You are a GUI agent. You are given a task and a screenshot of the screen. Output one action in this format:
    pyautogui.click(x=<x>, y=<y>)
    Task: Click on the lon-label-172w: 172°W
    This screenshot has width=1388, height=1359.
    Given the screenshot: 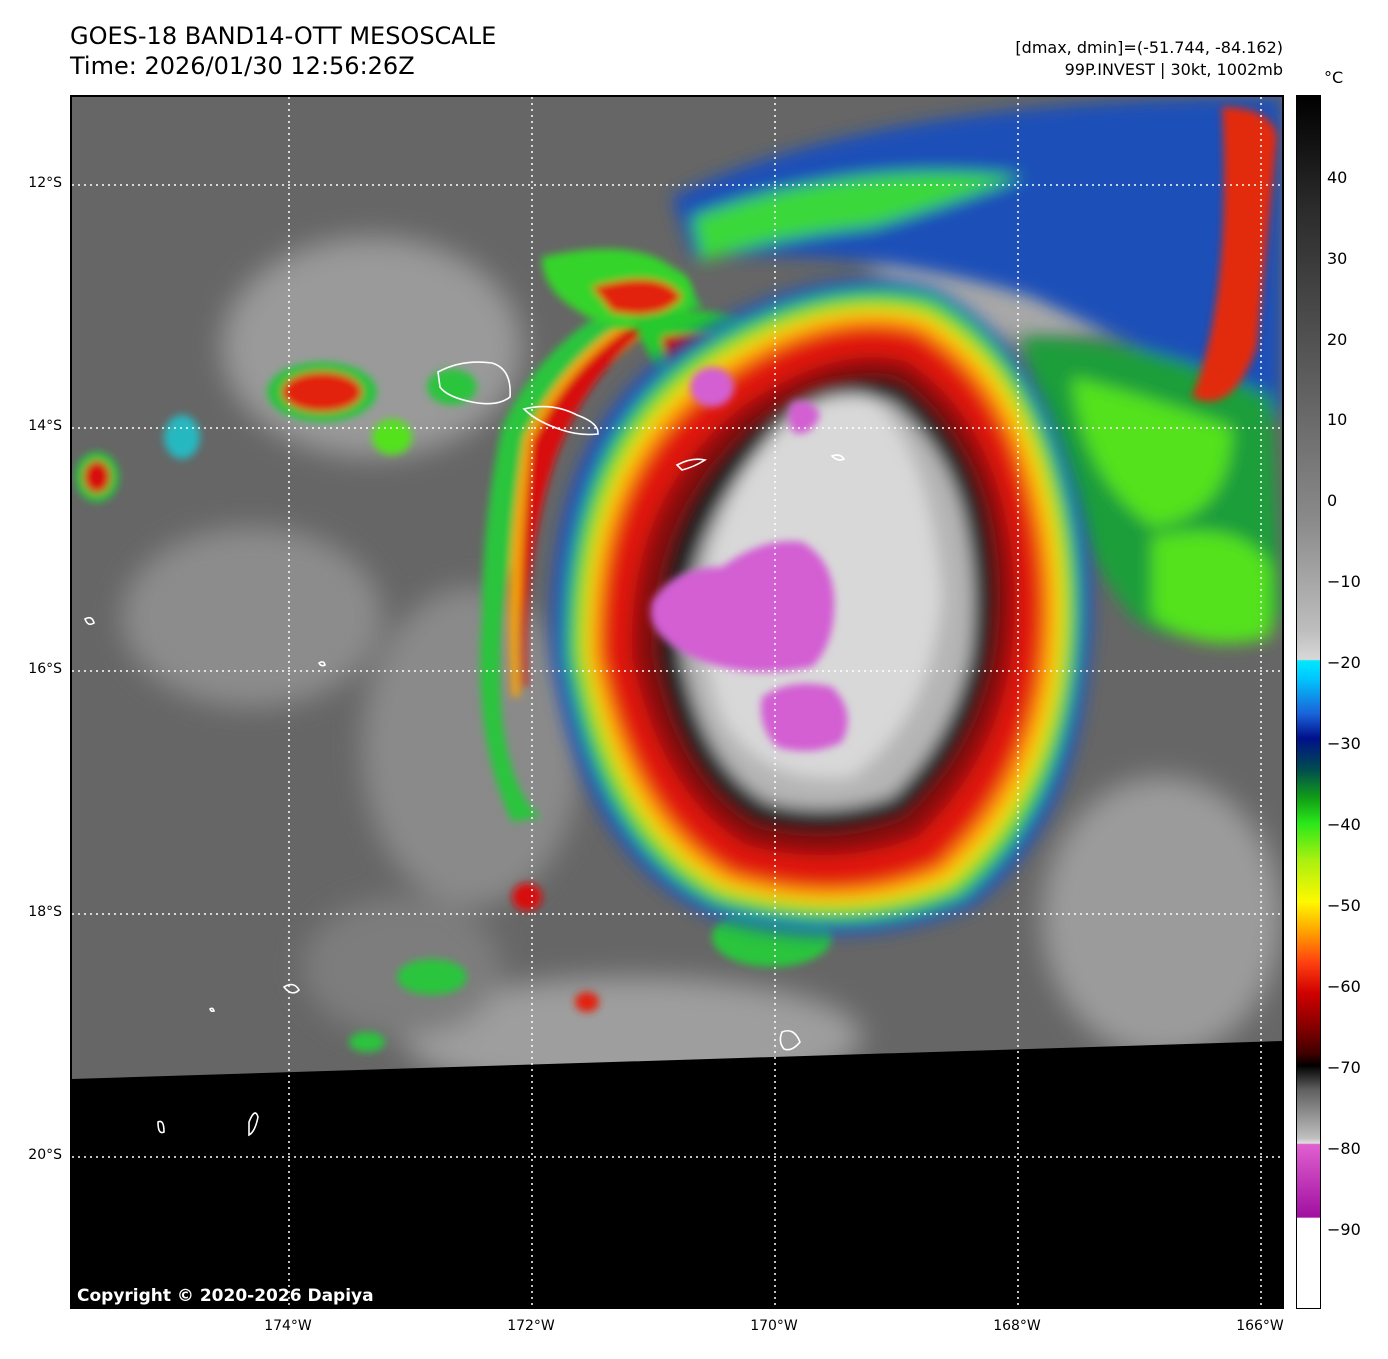 What is the action you would take?
    pyautogui.click(x=531, y=1326)
    